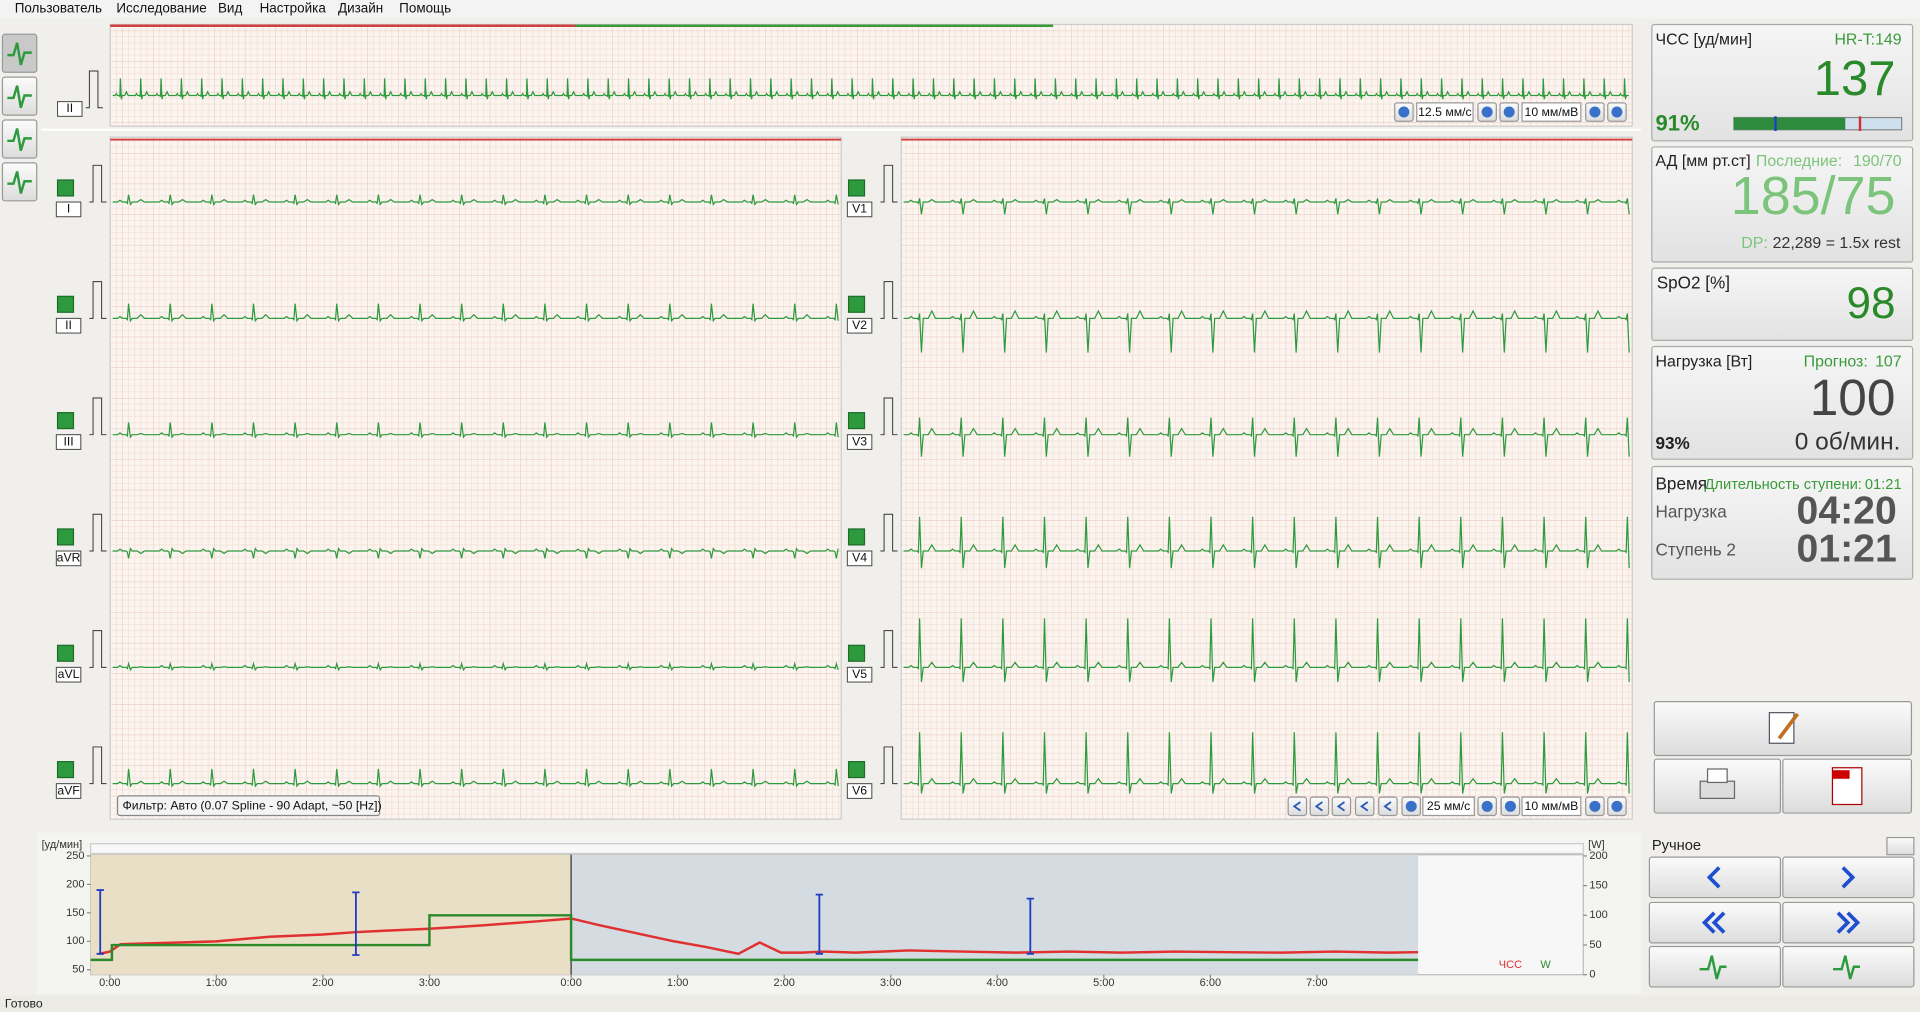 The width and height of the screenshot is (1920, 1012). Describe the element at coordinates (837, 849) in the screenshot. I see `trend-event-bar` at that location.